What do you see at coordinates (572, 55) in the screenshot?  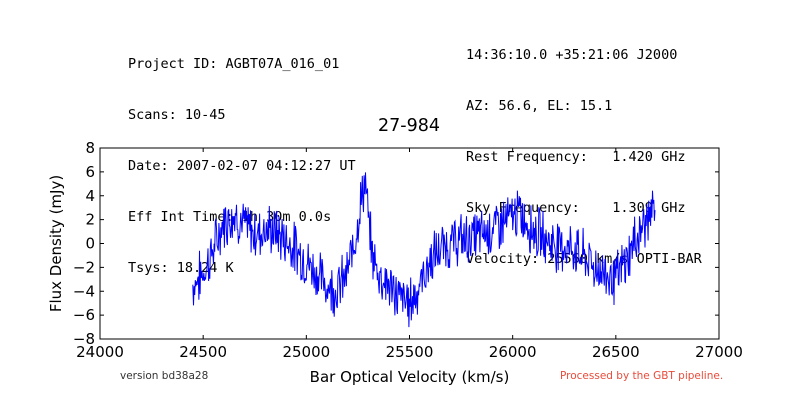 I see `coordinates-text: 14:36:10.0 +35:21:06 J2000` at bounding box center [572, 55].